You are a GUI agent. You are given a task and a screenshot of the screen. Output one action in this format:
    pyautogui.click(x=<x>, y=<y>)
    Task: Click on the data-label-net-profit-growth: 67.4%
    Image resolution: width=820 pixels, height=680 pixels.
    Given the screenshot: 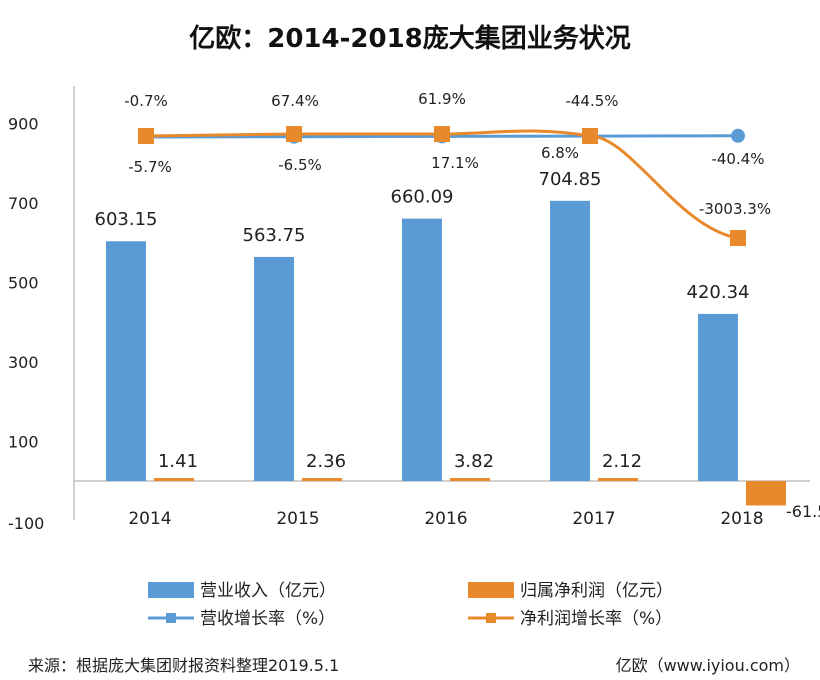 What is the action you would take?
    pyautogui.click(x=295, y=101)
    